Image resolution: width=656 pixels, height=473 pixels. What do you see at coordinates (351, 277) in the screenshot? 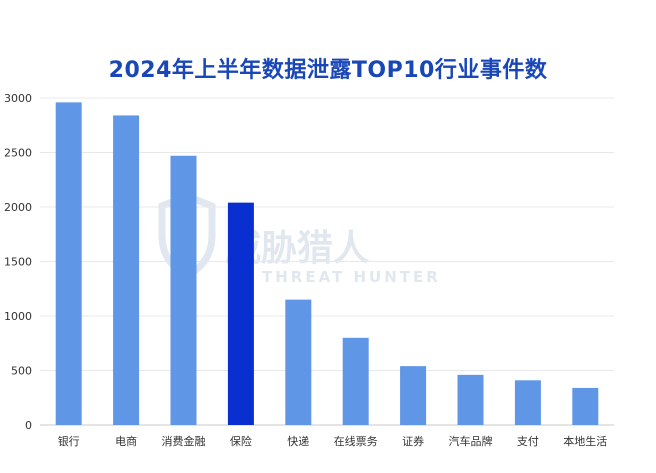
I see `watermark-subtext: THREAT HUNTER` at bounding box center [351, 277].